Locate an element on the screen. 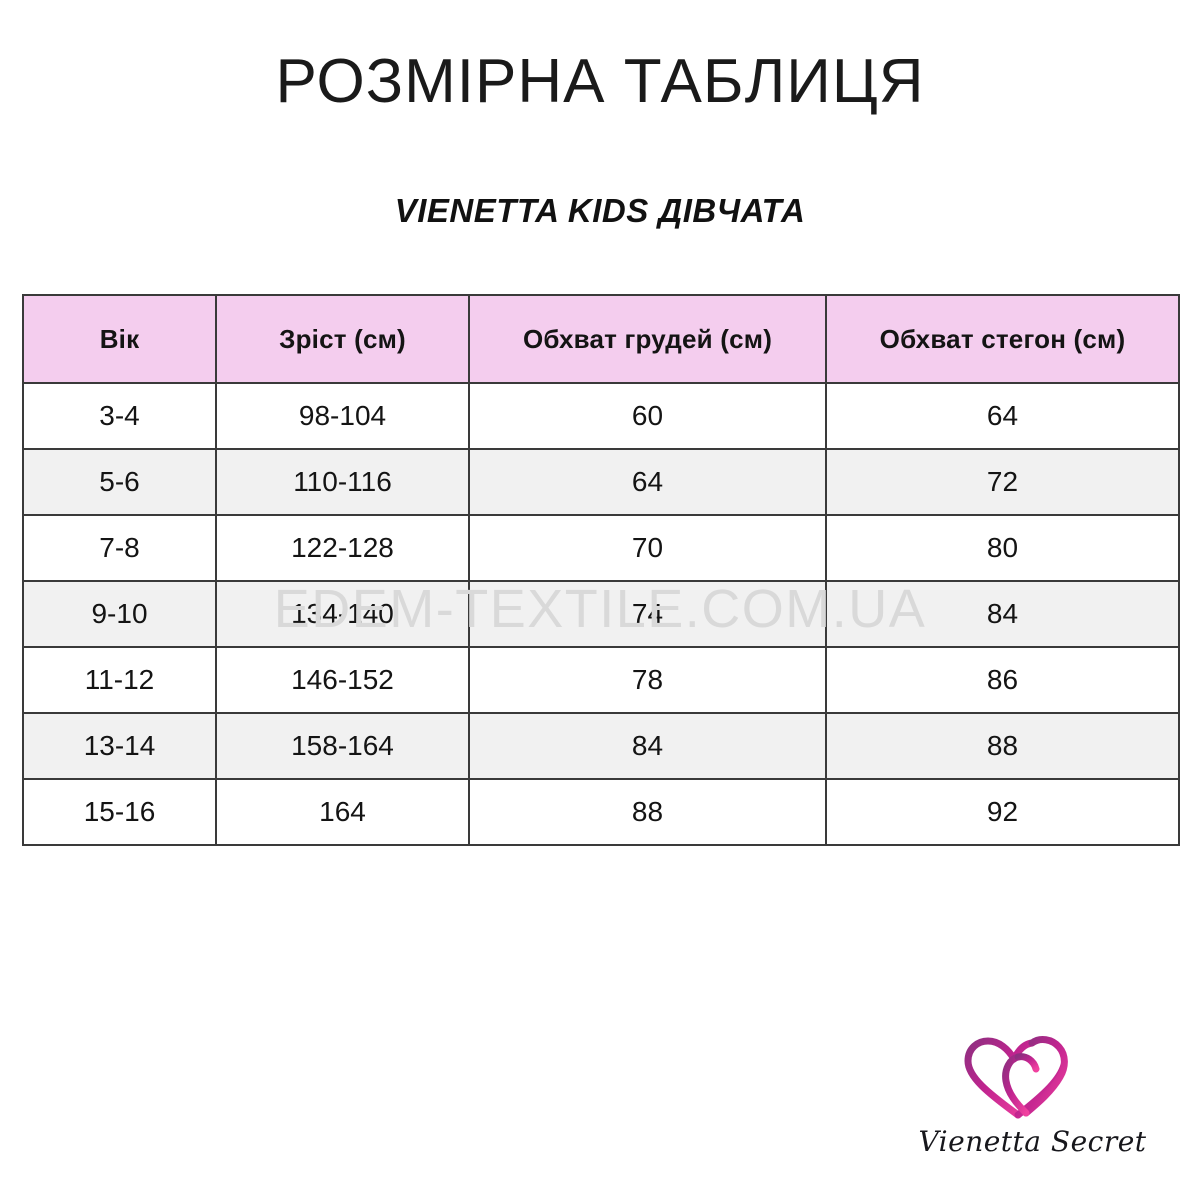 The image size is (1200, 1200). cell-height: 134-140 is located at coordinates (342, 614).